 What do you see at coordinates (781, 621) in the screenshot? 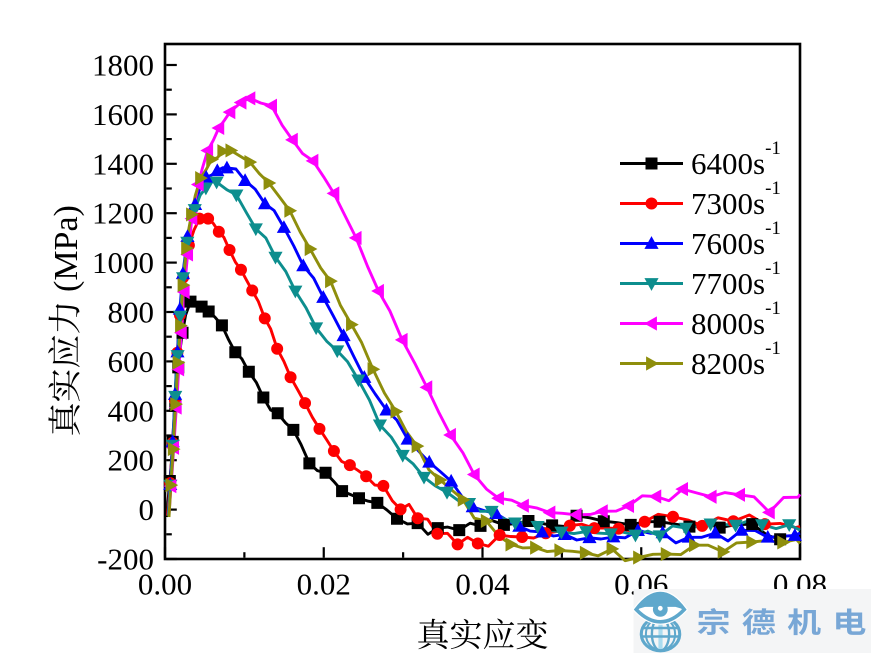
I see `watermark-text` at bounding box center [781, 621].